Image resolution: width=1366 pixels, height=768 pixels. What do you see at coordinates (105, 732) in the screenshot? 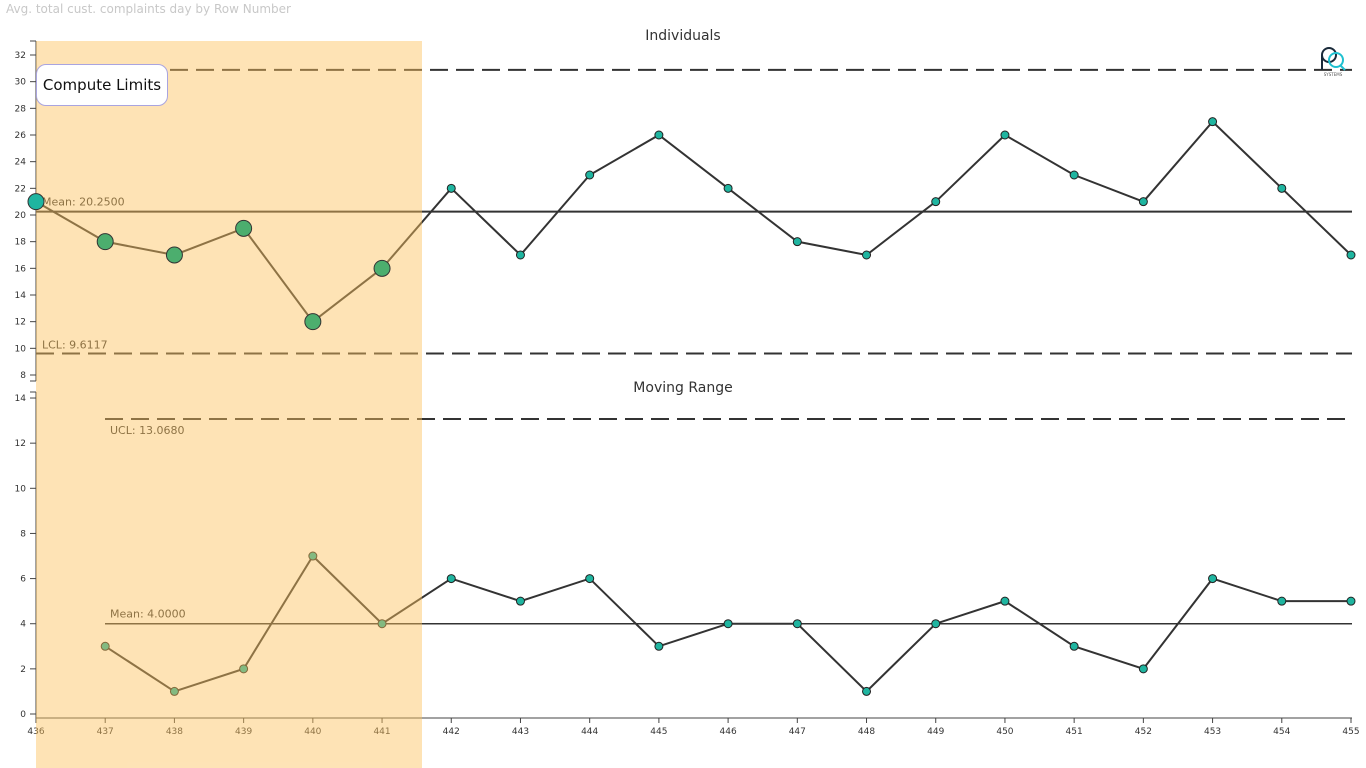
I see `x-tick-label: 437` at bounding box center [105, 732].